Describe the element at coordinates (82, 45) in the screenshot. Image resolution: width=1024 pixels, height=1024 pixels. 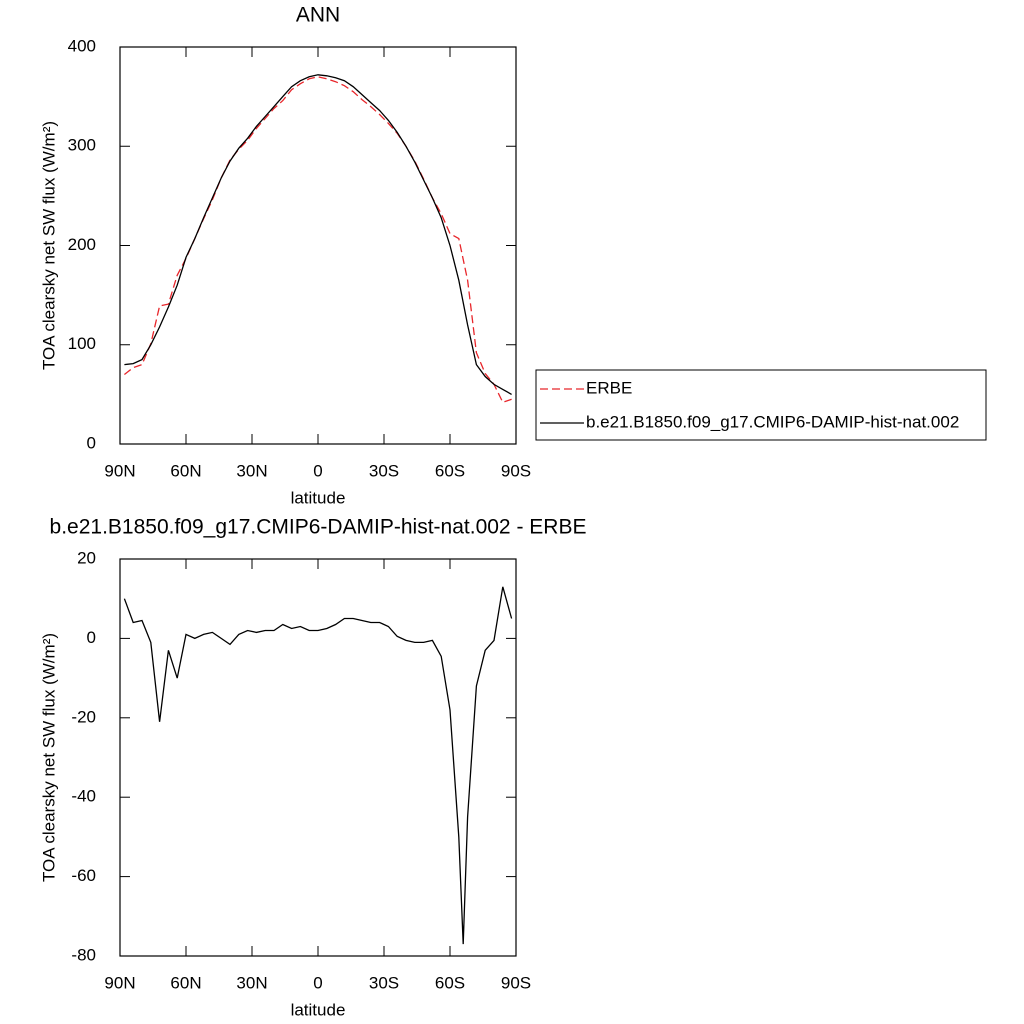
I see `y-tick-label: 400` at that location.